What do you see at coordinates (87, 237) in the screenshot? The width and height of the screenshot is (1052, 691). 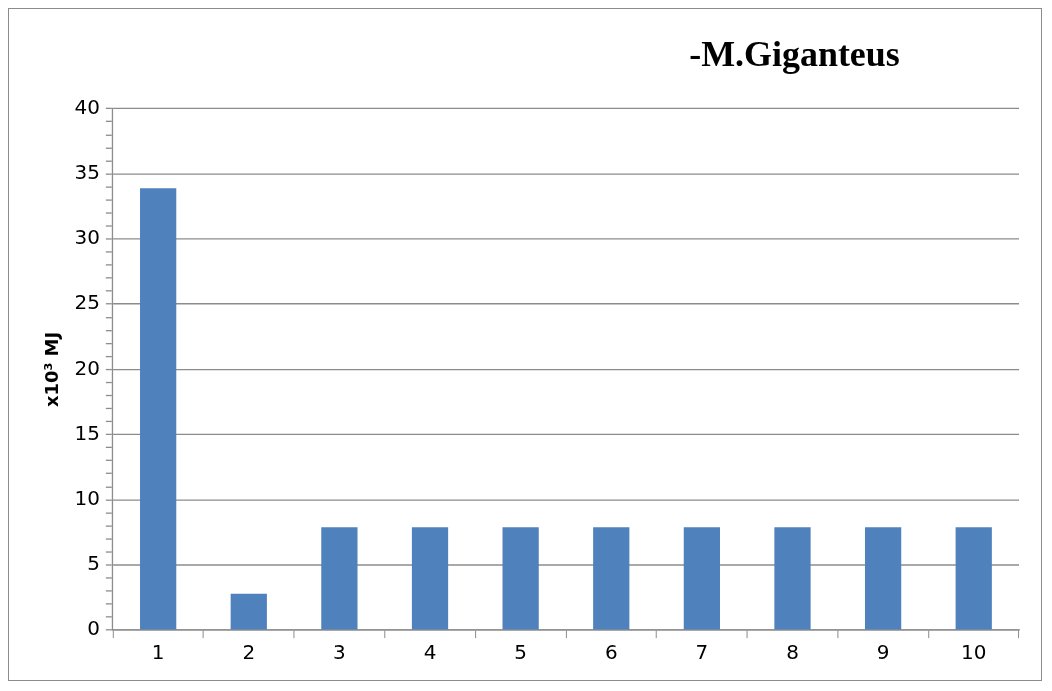 I see `y-tick-label: 30` at bounding box center [87, 237].